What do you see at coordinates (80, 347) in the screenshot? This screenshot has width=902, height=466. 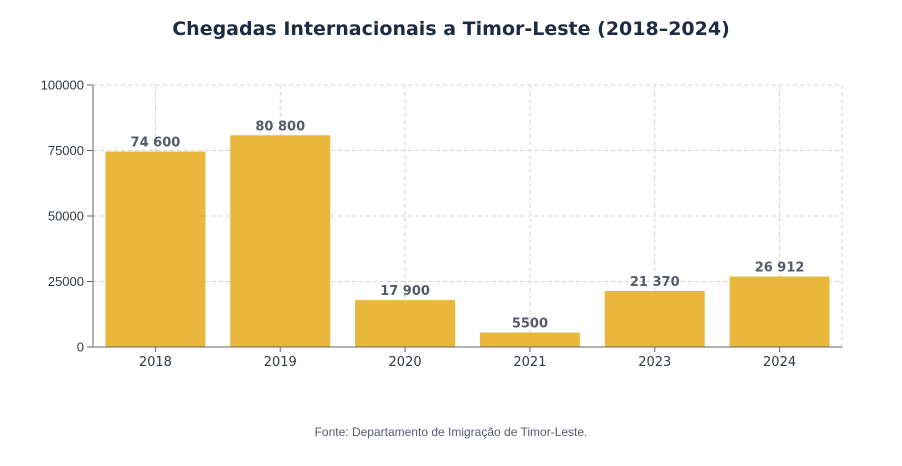 I see `y-tick-label: 0` at bounding box center [80, 347].